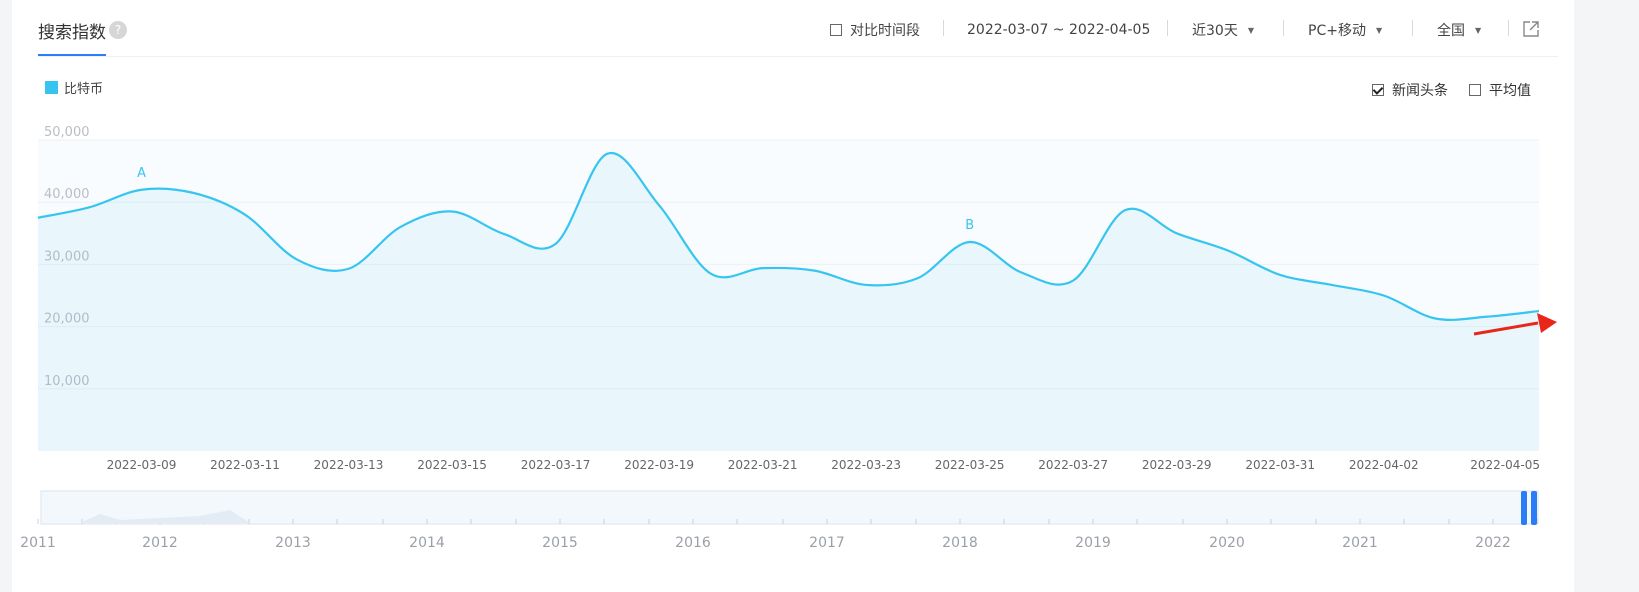 This screenshot has height=592, width=1639. I want to click on average-toggle: 平均值, so click(1500, 90).